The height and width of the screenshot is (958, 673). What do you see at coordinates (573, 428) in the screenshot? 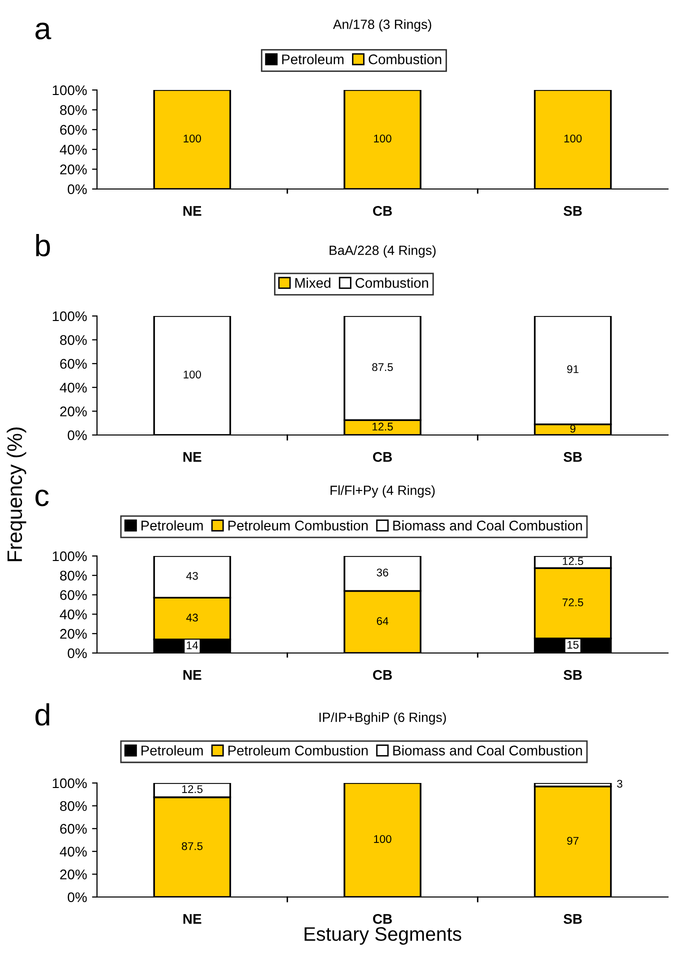
I see `data-label: 9` at bounding box center [573, 428].